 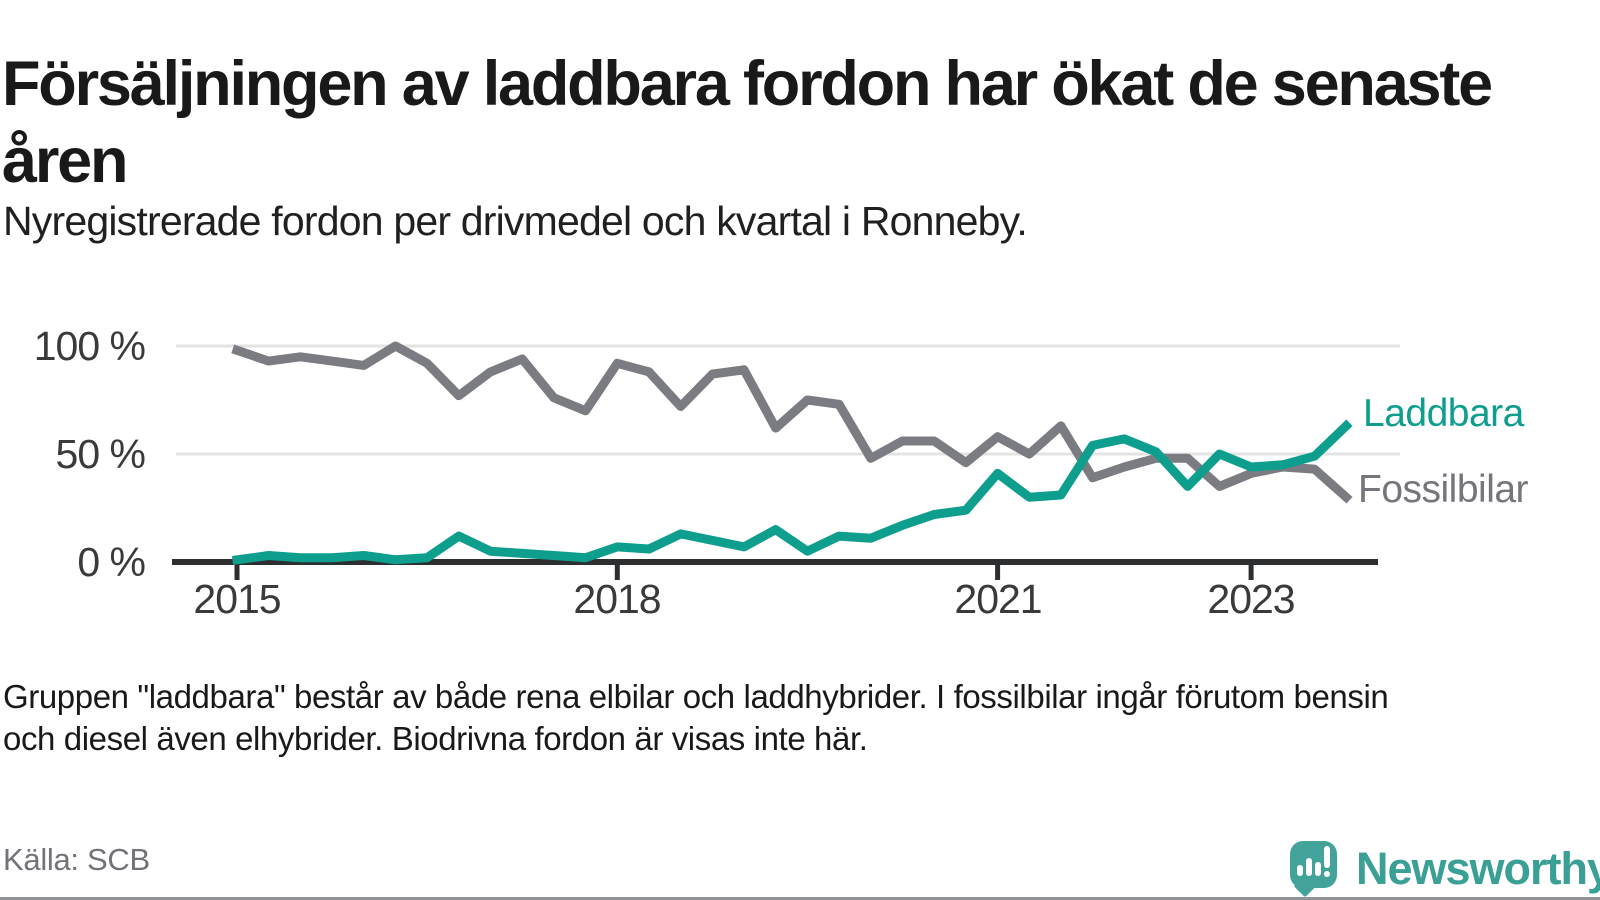 What do you see at coordinates (89, 346) in the screenshot?
I see `y-axis-label-100: 100 %` at bounding box center [89, 346].